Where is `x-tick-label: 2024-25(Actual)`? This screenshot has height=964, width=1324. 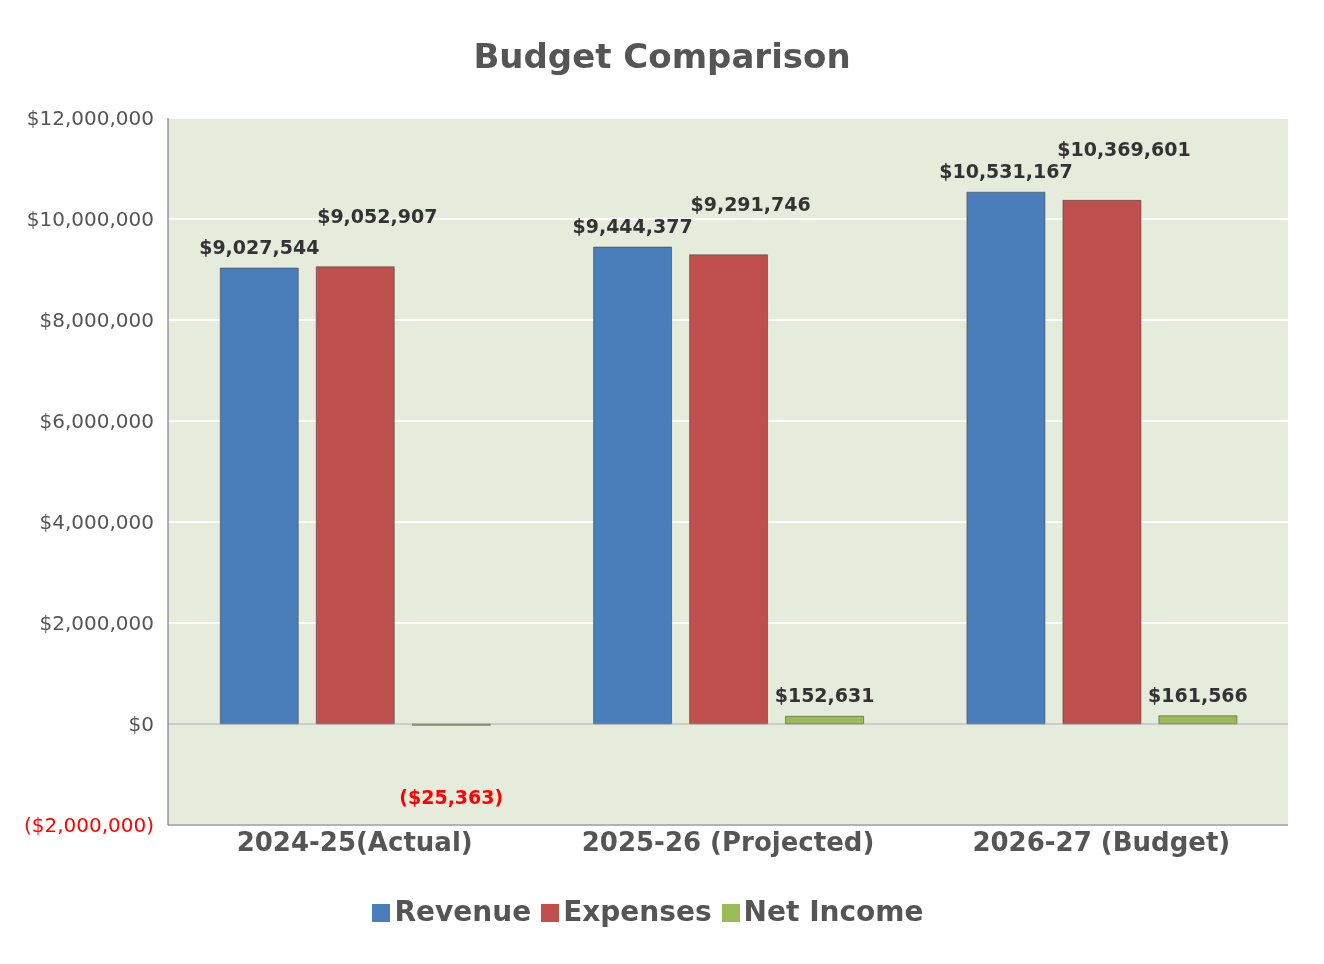
x-tick-label: 2024-25(Actual) is located at coordinates (354, 842).